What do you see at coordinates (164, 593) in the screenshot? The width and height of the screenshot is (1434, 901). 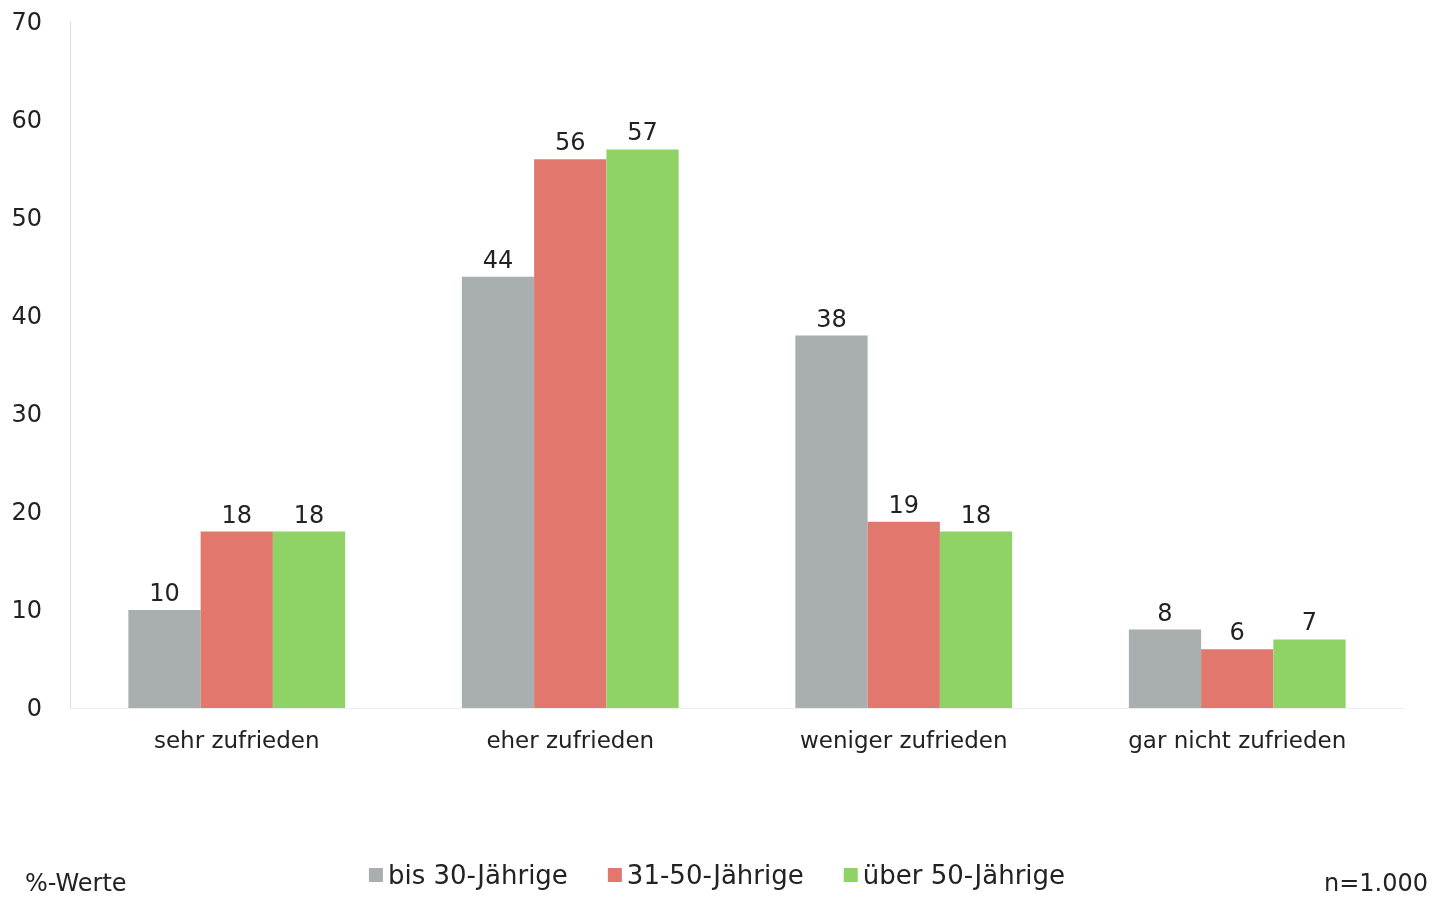 I see `data-label: 10` at bounding box center [164, 593].